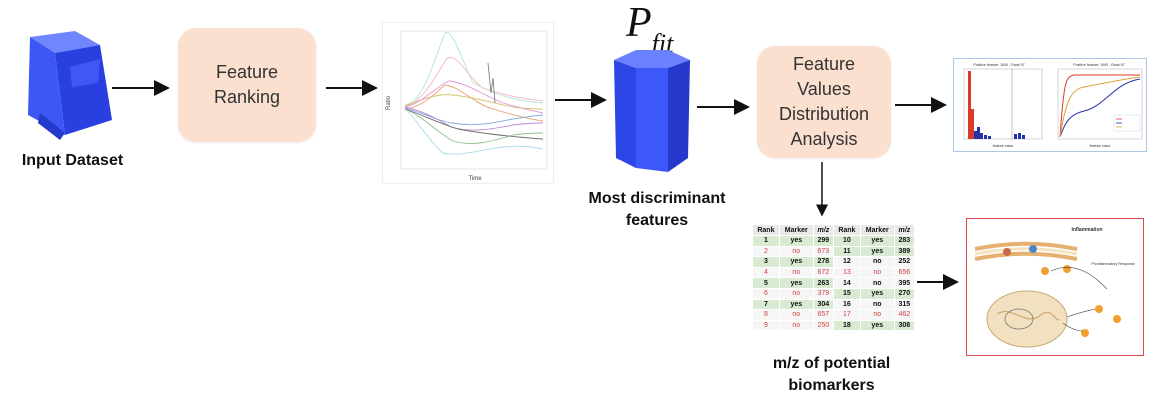 Image resolution: width=1150 pixels, height=397 pixels. I want to click on biomarker-caption: m/z of potential biomarkers, so click(831, 375).